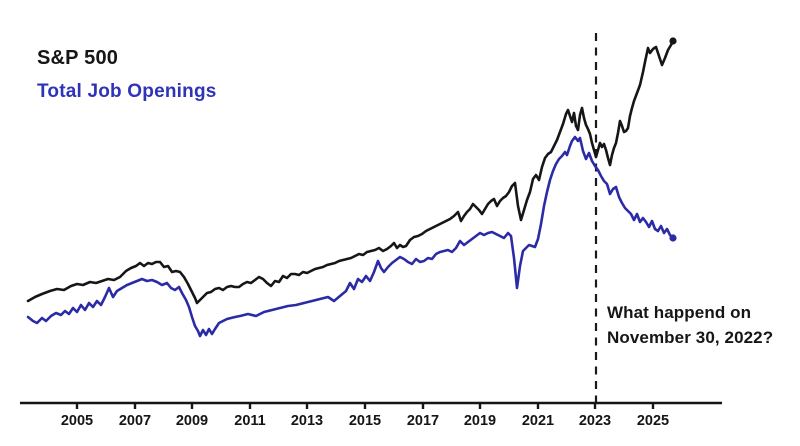 The image size is (800, 446). I want to click on annotation-line-2: November 30, 2022?, so click(690, 337).